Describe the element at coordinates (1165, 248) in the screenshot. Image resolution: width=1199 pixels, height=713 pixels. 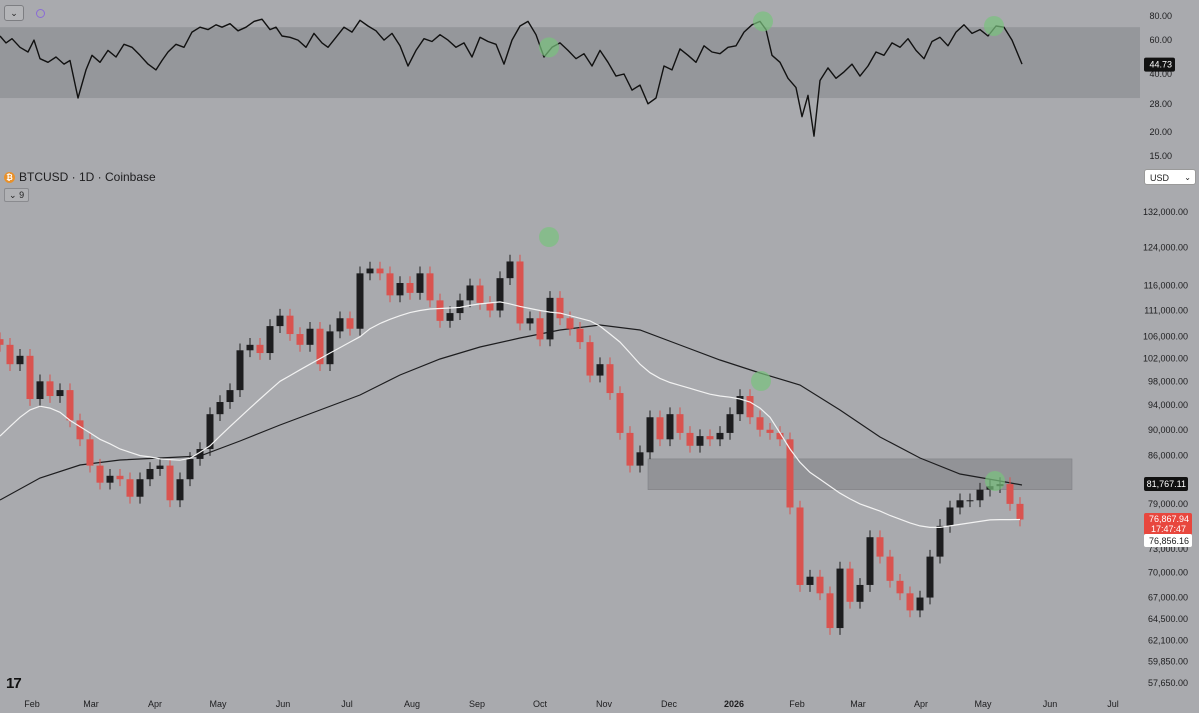
I see `price-tick-label: 124,000.00` at that location.